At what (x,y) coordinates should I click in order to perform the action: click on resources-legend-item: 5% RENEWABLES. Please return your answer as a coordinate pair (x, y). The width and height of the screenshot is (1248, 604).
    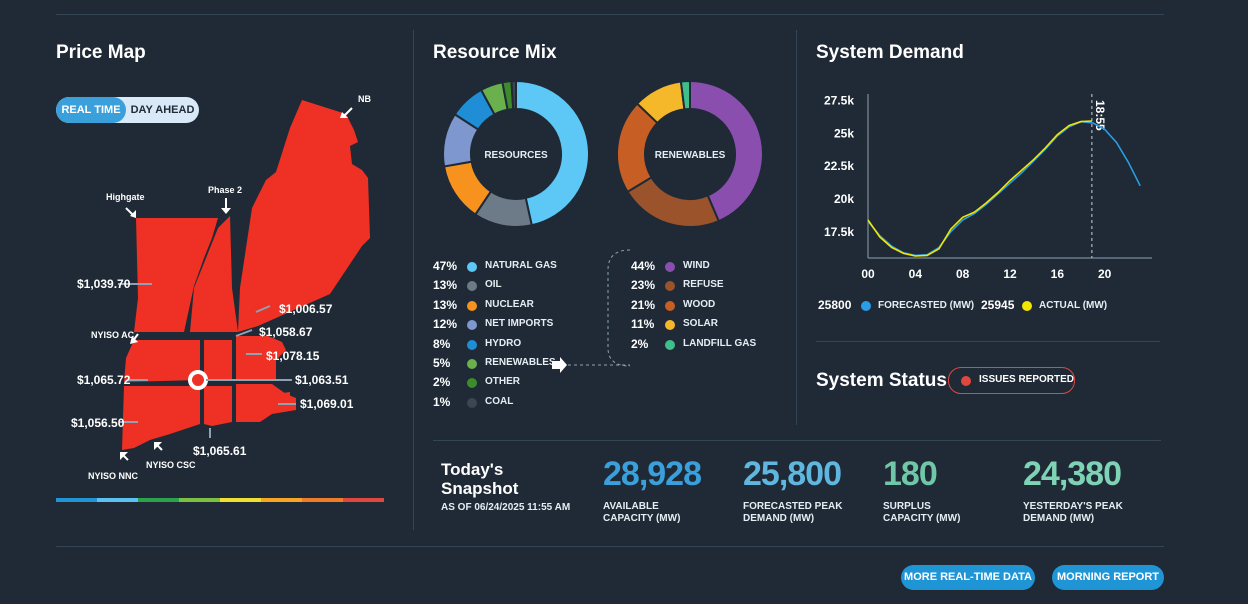
    Looking at the image, I should click on (513, 365).